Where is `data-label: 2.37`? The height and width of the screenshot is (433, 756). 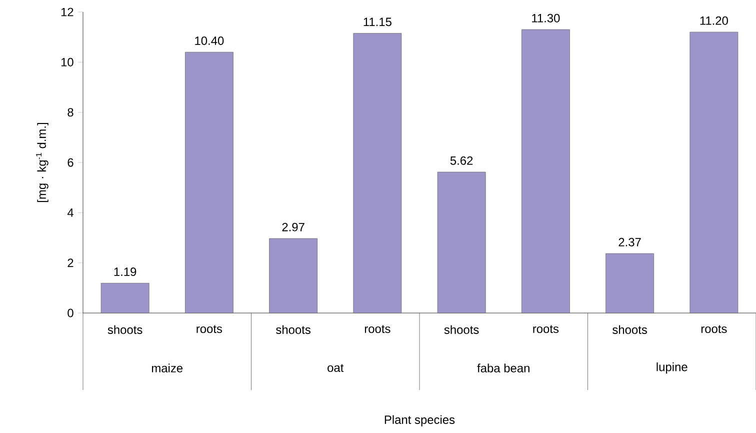
data-label: 2.37 is located at coordinates (629, 242).